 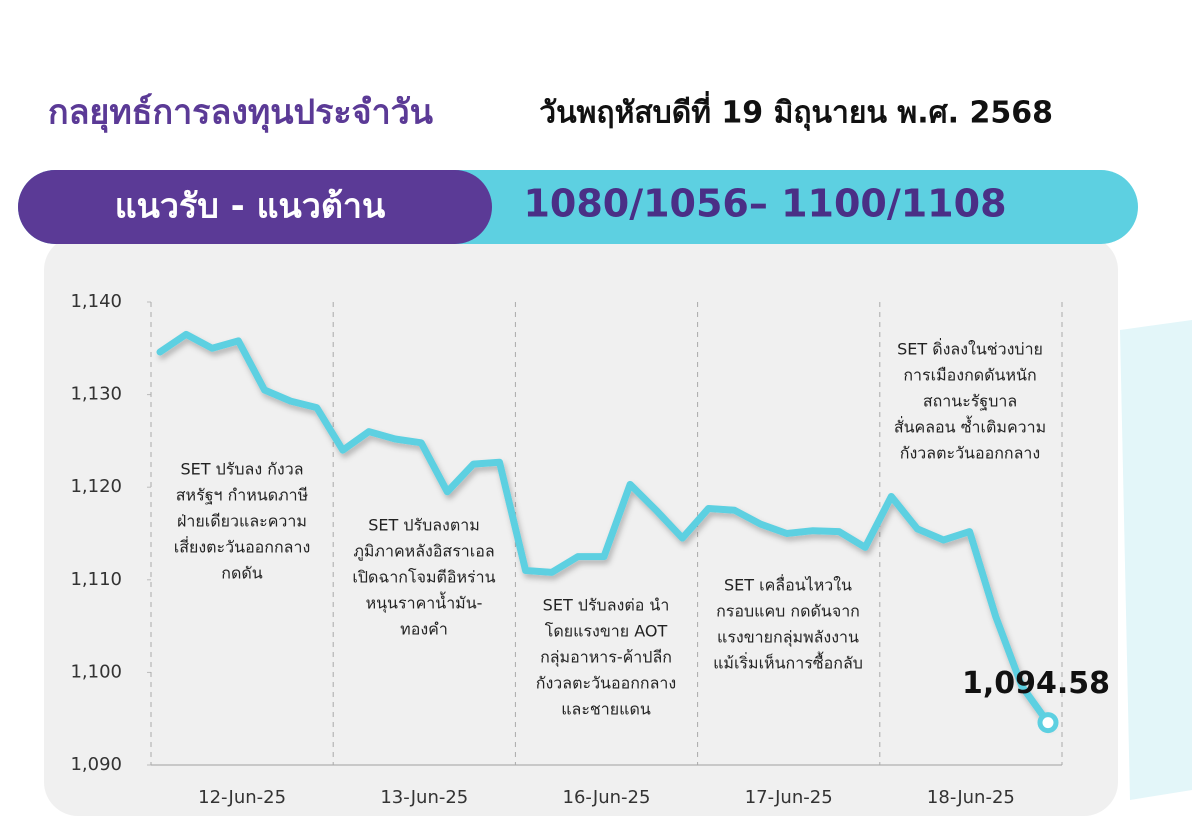 I want to click on y-tick-label: 1,120, so click(x=96, y=486).